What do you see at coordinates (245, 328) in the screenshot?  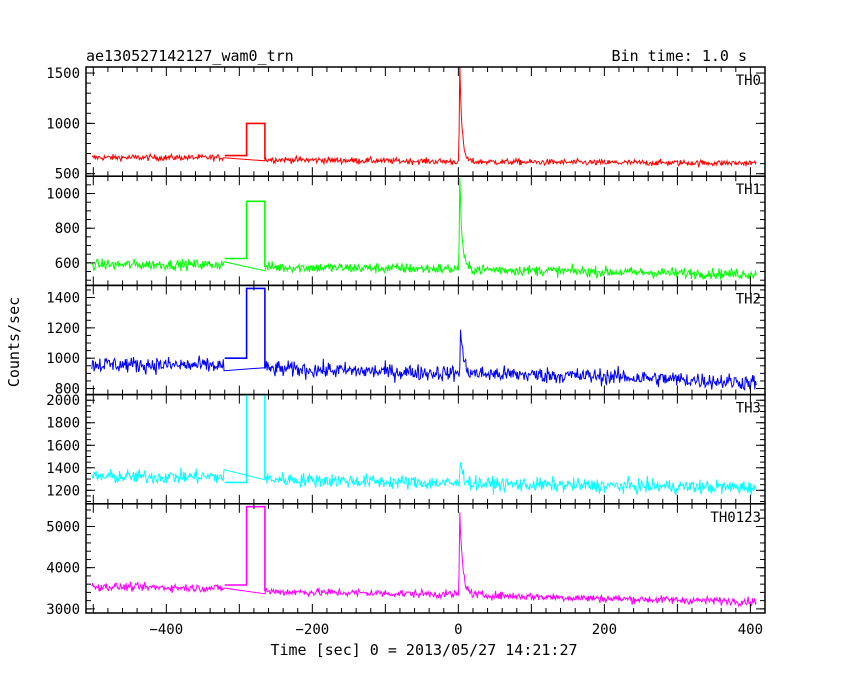 I see `gap-step-th2` at bounding box center [245, 328].